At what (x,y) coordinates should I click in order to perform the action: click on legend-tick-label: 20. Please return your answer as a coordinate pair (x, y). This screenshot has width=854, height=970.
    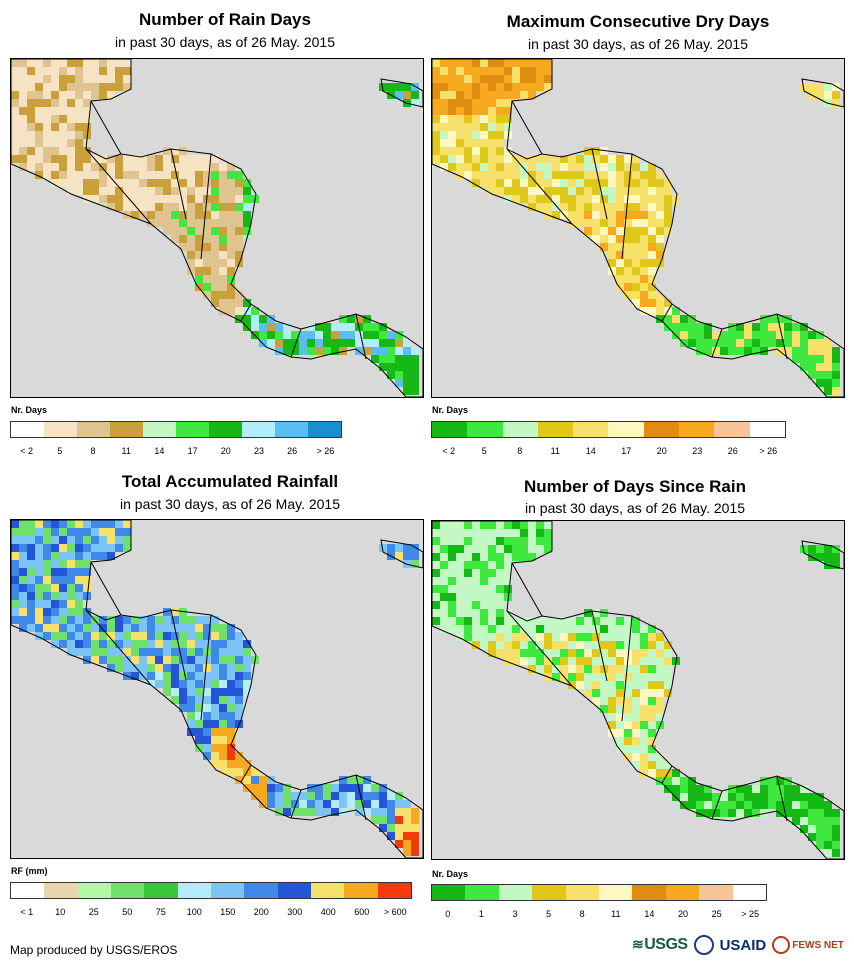
    Looking at the image, I should click on (661, 451).